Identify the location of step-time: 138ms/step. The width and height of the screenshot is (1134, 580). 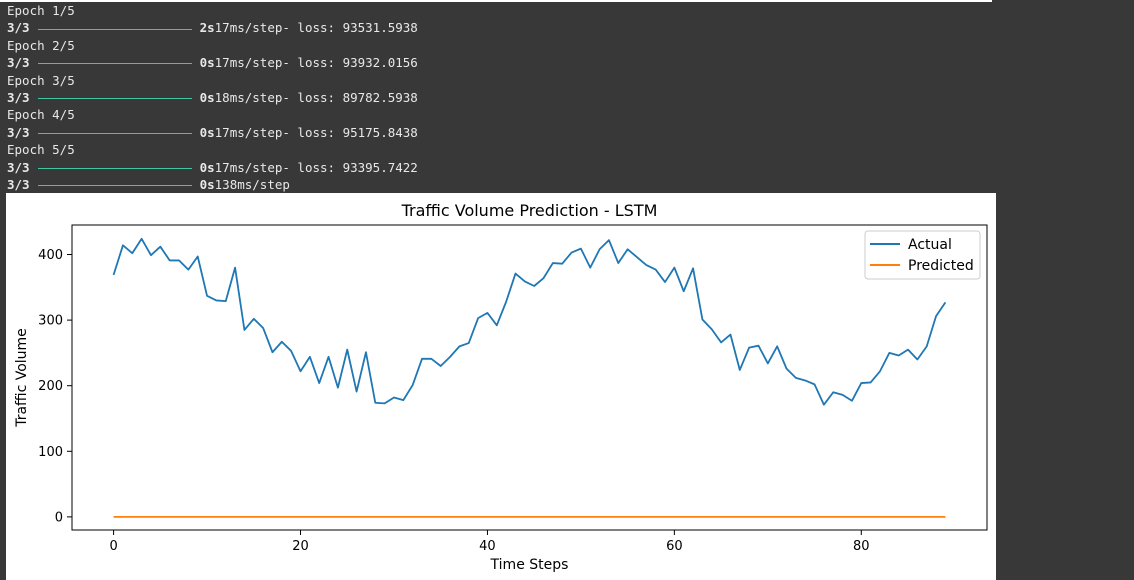
(252, 184).